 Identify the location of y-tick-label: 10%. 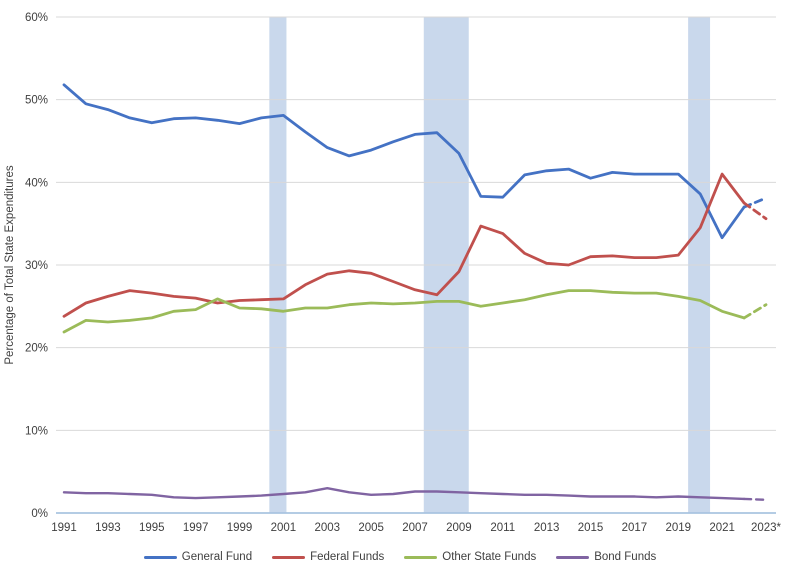
(36, 431).